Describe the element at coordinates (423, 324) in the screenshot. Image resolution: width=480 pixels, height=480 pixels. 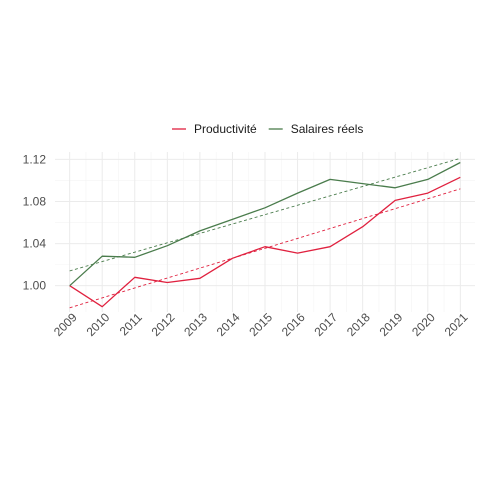
I see `x-tick-label: 2020` at that location.